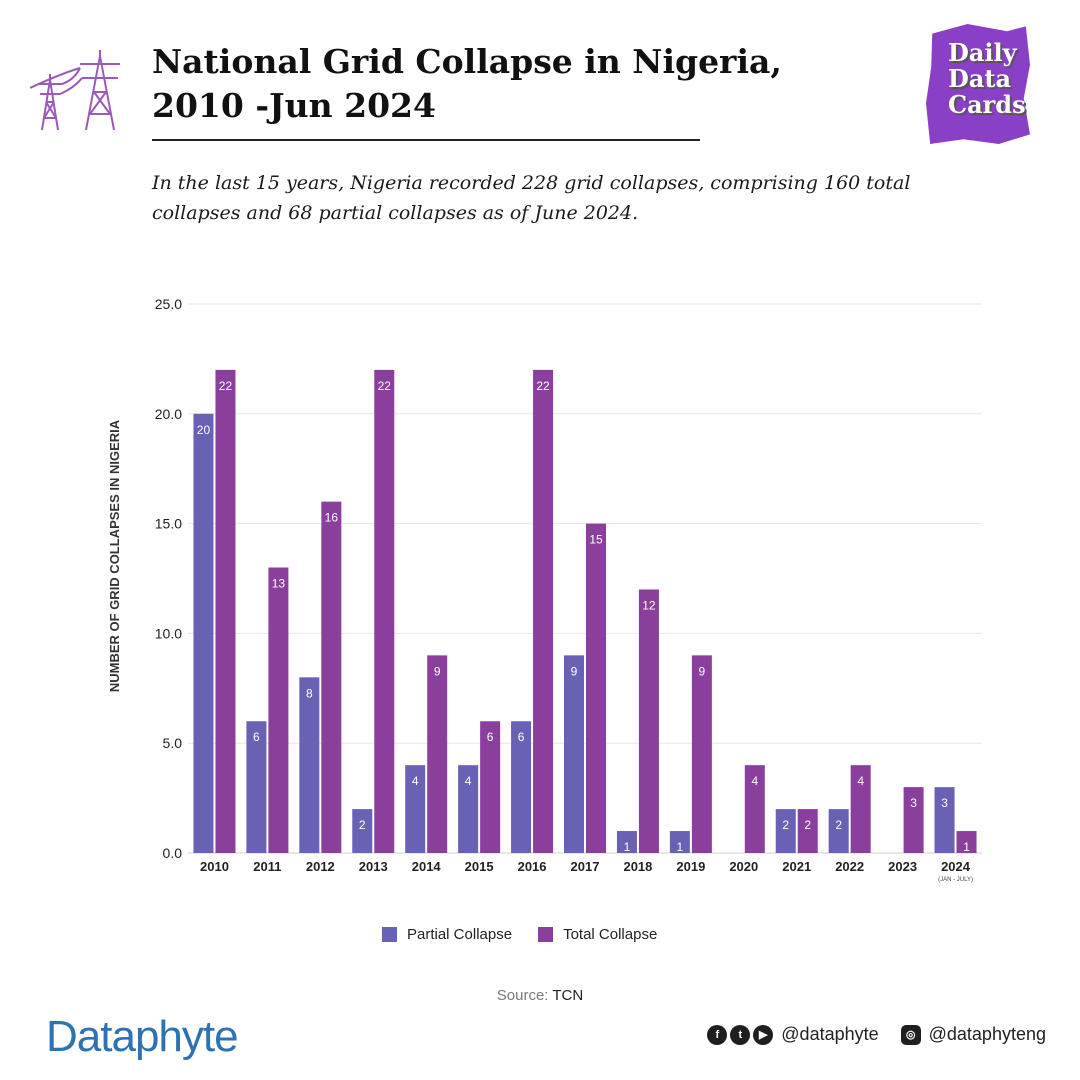 This screenshot has width=1080, height=1080. What do you see at coordinates (173, 743) in the screenshot?
I see `y-tick-label: 5.0` at bounding box center [173, 743].